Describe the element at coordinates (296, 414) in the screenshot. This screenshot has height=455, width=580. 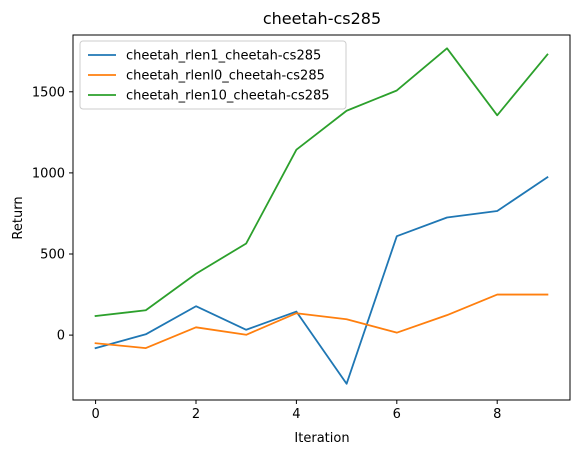
I see `x-tick-label: 4` at that location.